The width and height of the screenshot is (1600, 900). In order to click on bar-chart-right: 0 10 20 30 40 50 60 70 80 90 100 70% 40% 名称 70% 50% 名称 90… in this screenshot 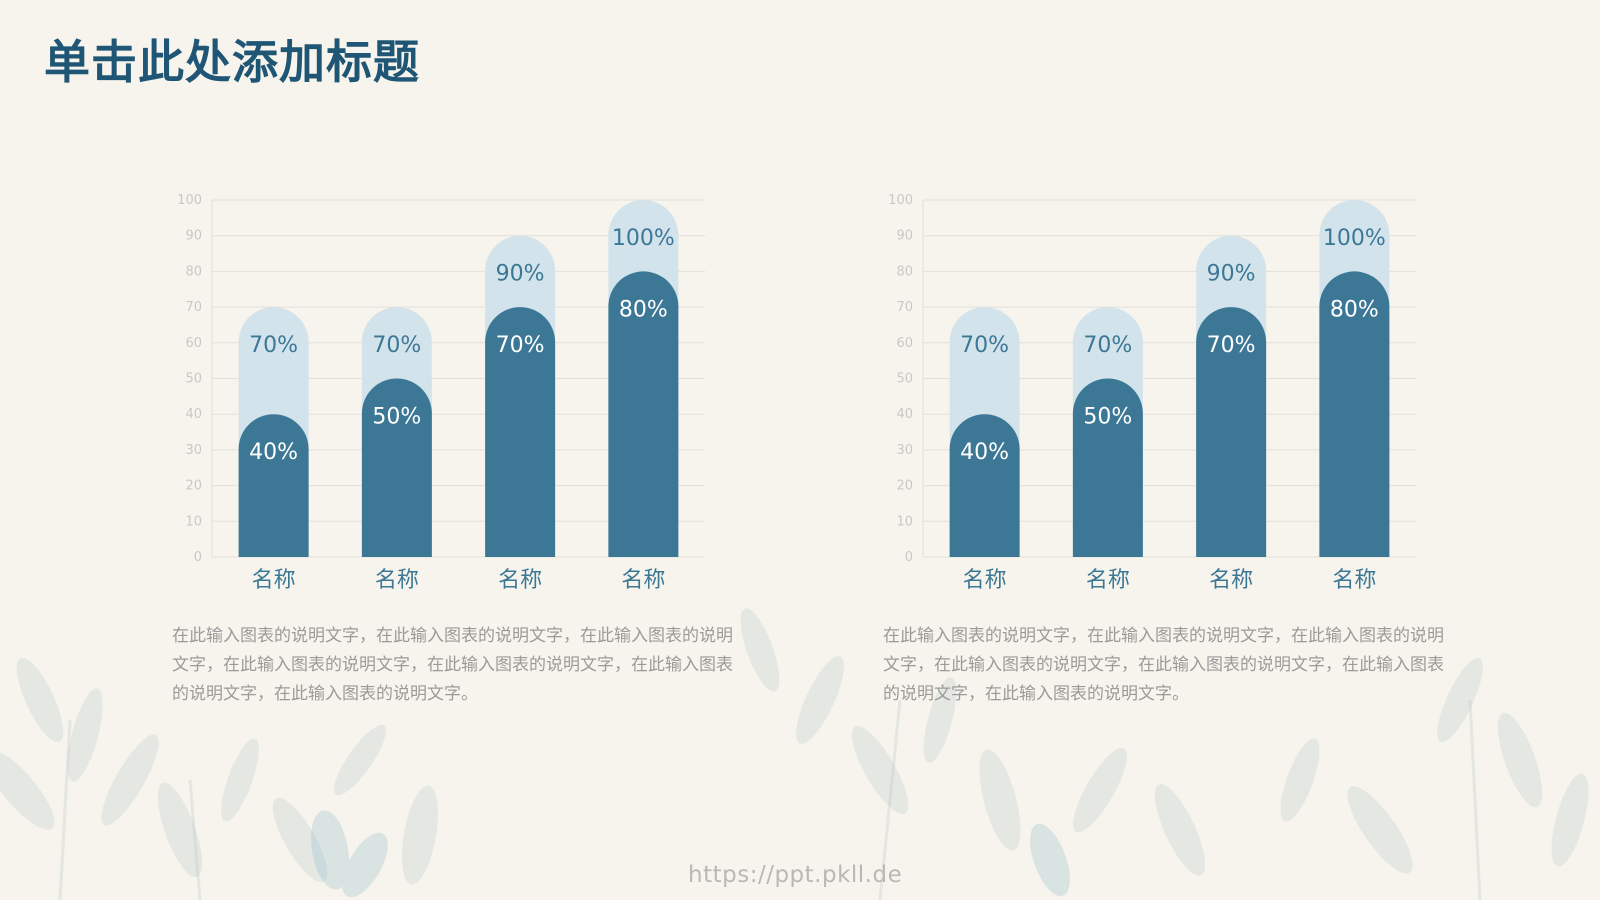, I will do `click(1152, 393)`.